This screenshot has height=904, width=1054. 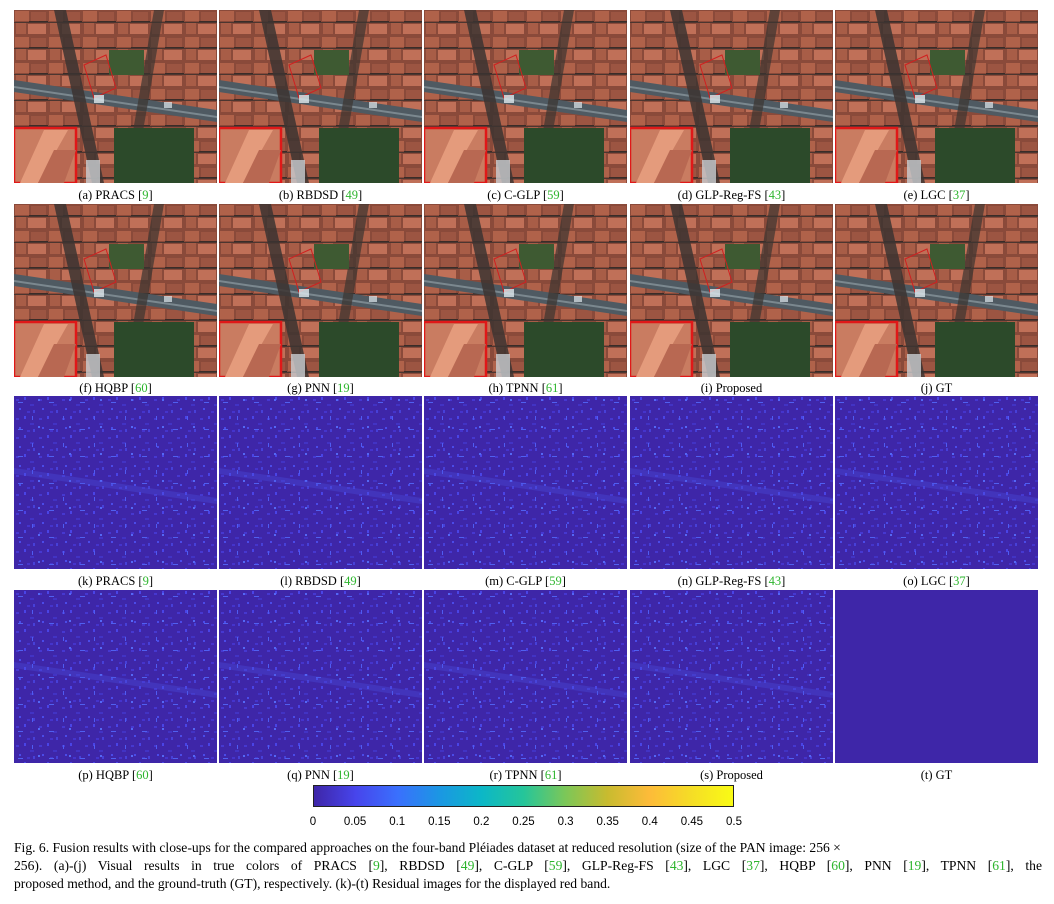 I want to click on colorbar-tick-label: 0.35, so click(x=607, y=822).